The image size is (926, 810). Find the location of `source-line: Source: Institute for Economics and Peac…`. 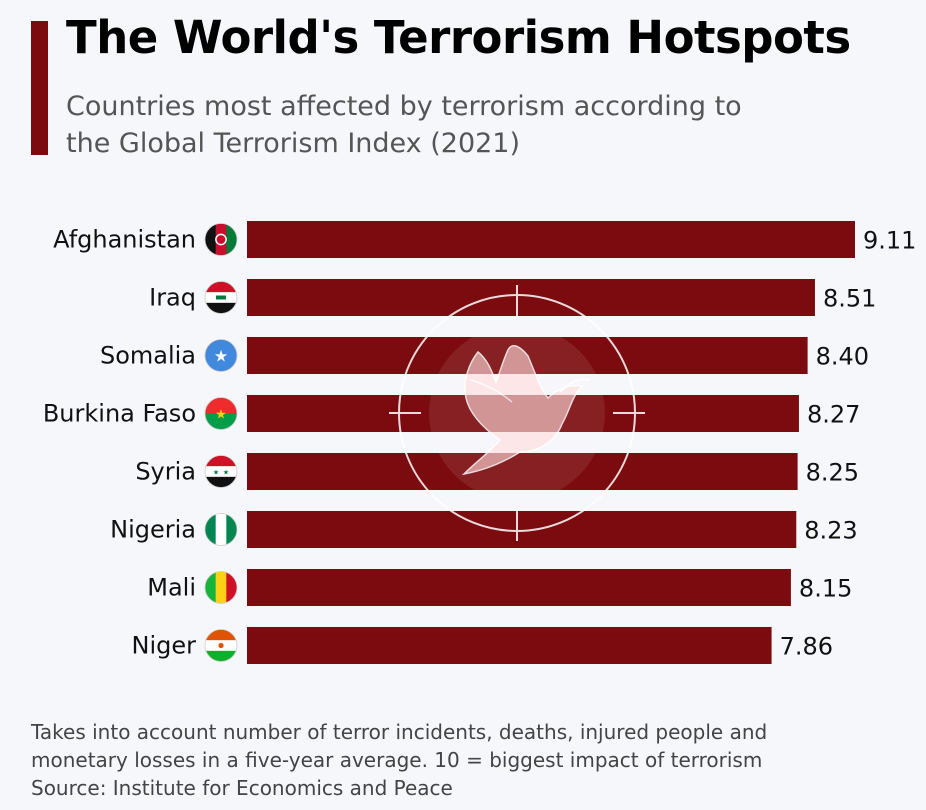

source-line: Source: Institute for Economics and Peac… is located at coordinates (242, 788).